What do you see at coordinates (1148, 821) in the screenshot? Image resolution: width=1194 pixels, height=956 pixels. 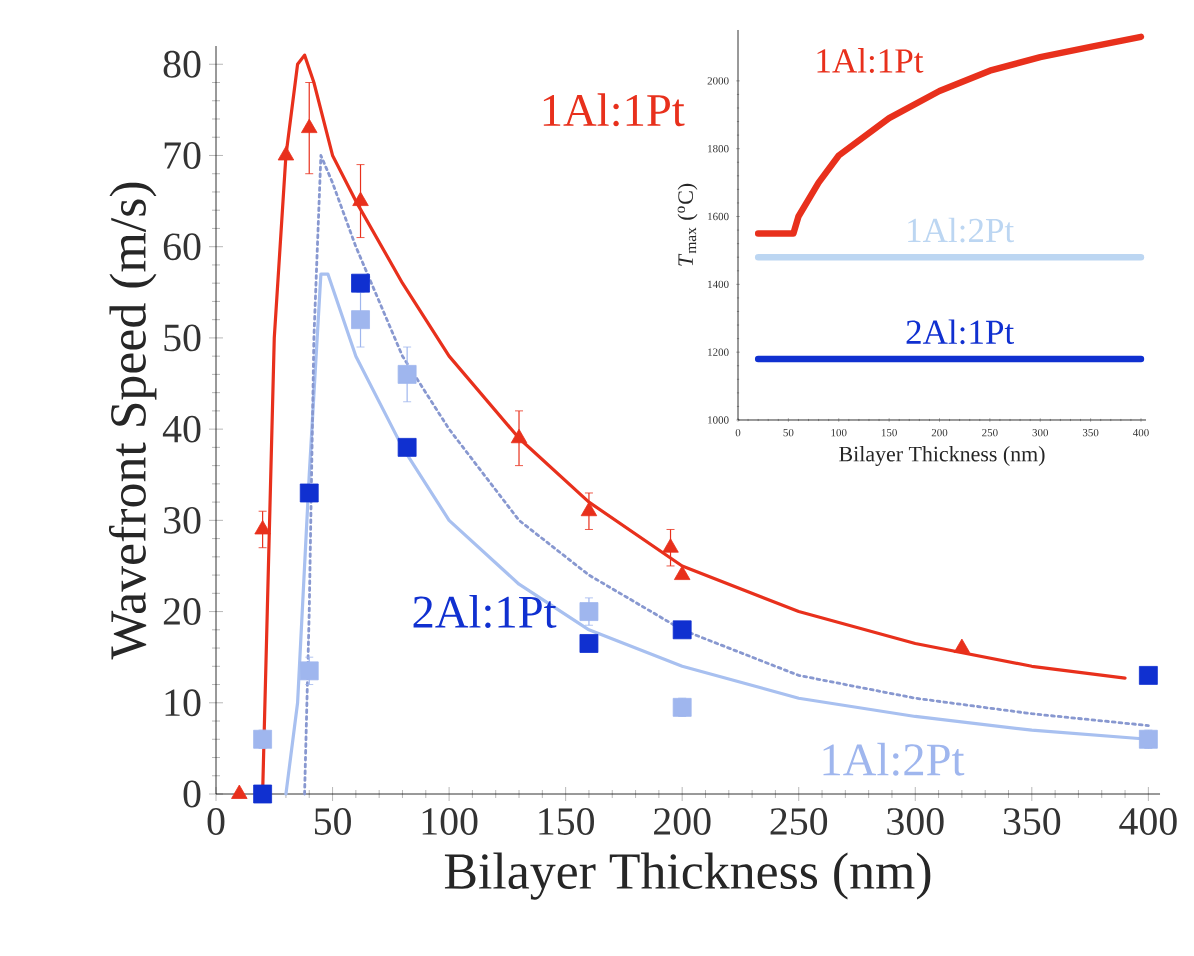 I see `x-tick-label: 400` at bounding box center [1148, 821].